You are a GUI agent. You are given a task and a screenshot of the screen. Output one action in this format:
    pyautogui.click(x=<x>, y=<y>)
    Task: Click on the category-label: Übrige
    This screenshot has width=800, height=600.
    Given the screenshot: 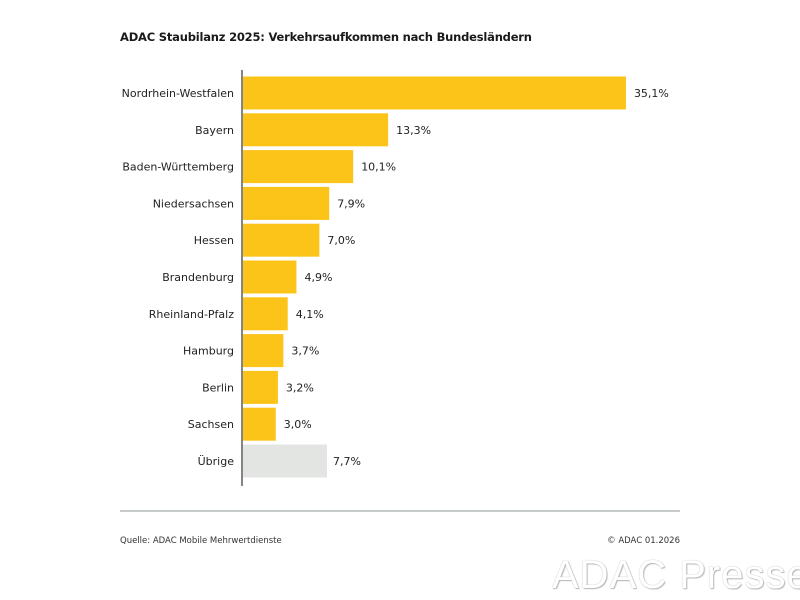 What is the action you would take?
    pyautogui.click(x=216, y=461)
    